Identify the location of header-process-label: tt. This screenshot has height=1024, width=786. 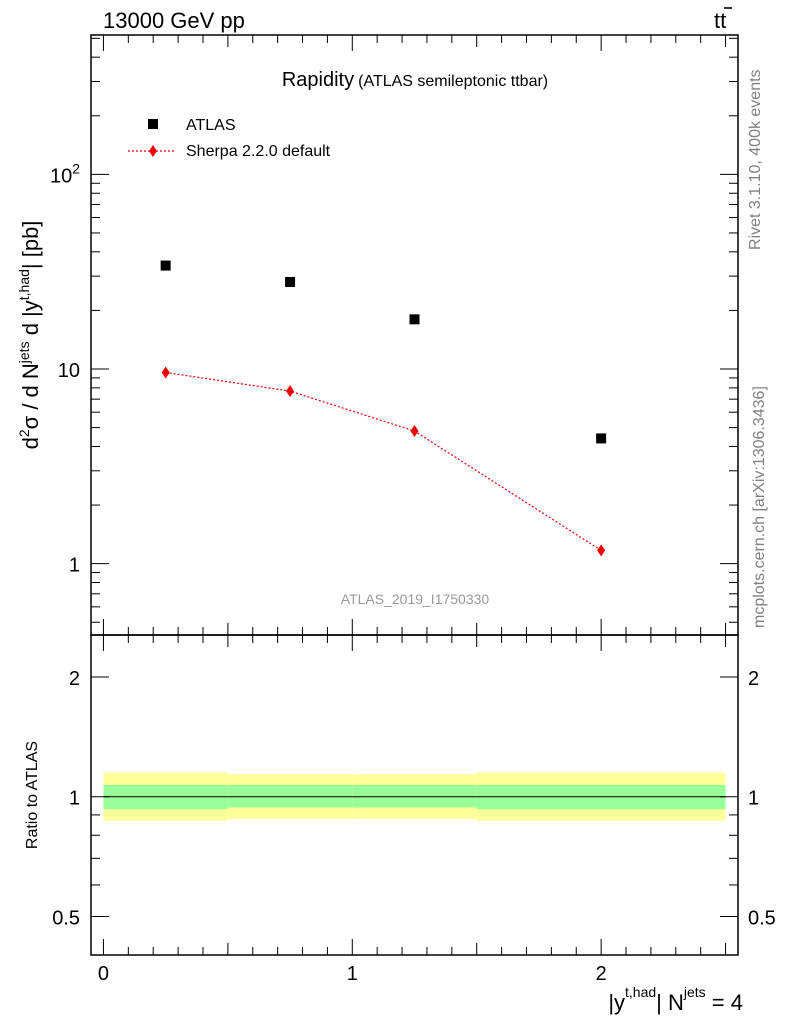
(720, 20).